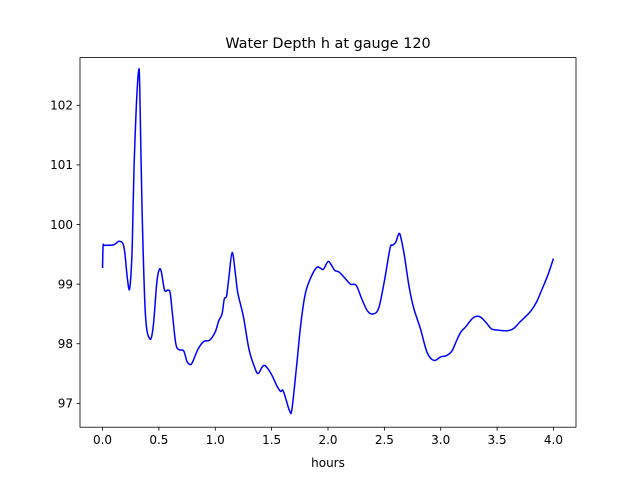 The height and width of the screenshot is (480, 640). What do you see at coordinates (497, 440) in the screenshot?
I see `x-tick-label: 3.5` at bounding box center [497, 440].